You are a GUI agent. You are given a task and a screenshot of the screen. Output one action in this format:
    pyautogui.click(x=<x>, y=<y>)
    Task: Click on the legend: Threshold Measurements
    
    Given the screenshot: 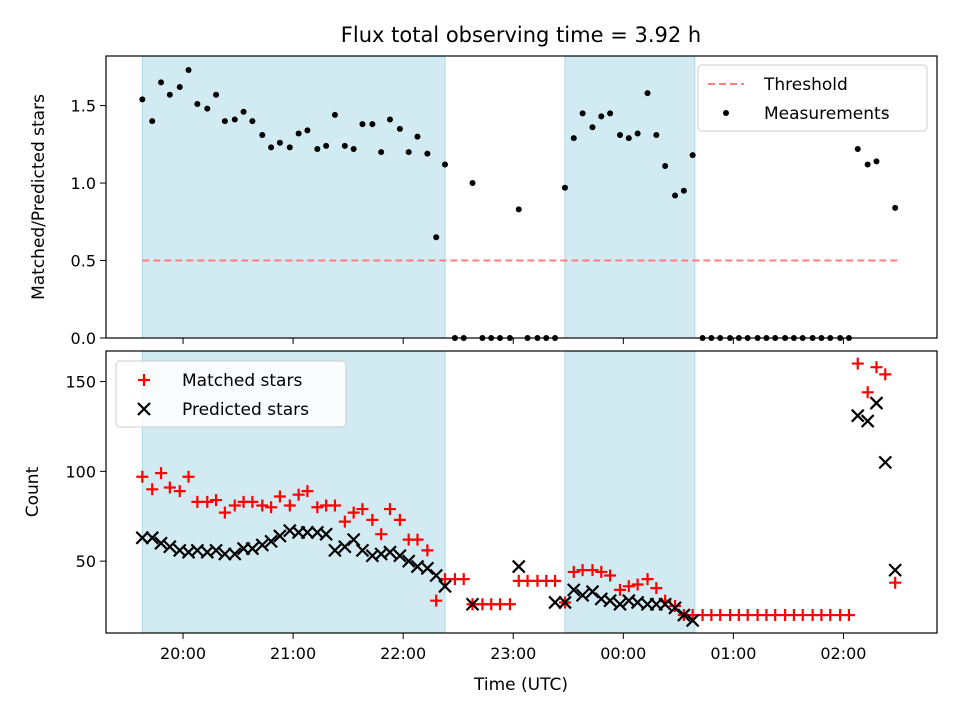 What is the action you would take?
    pyautogui.click(x=812, y=98)
    